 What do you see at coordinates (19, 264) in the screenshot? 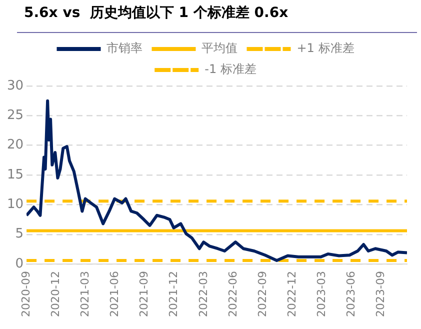
I see `y-tick-label: 0` at bounding box center [19, 264].